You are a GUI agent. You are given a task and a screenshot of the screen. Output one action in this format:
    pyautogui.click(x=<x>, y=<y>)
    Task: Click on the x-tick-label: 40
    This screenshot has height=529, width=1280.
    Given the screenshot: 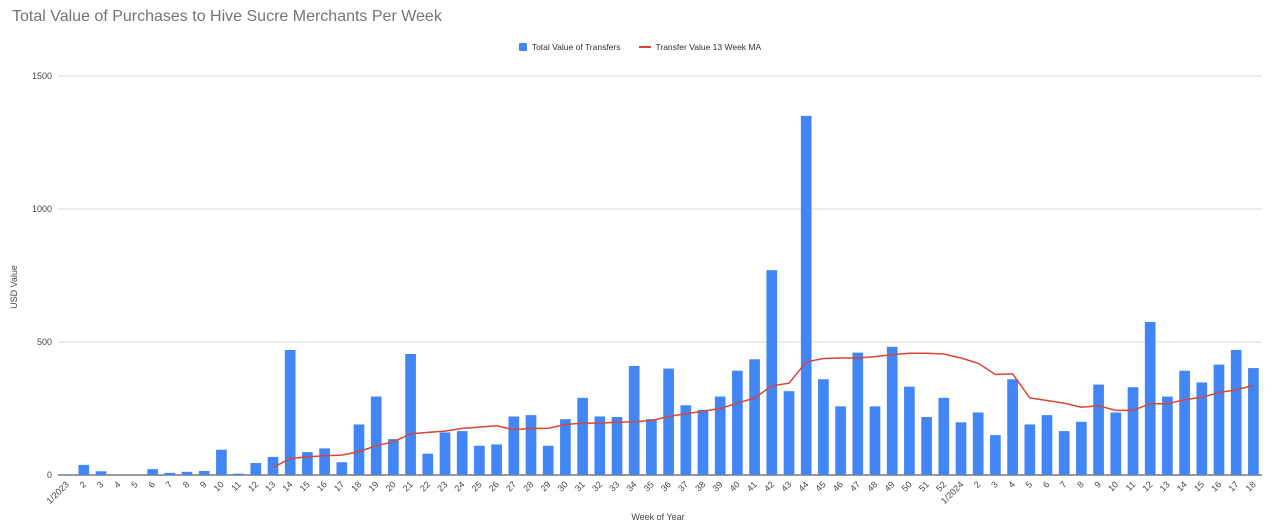 What is the action you would take?
    pyautogui.click(x=735, y=486)
    